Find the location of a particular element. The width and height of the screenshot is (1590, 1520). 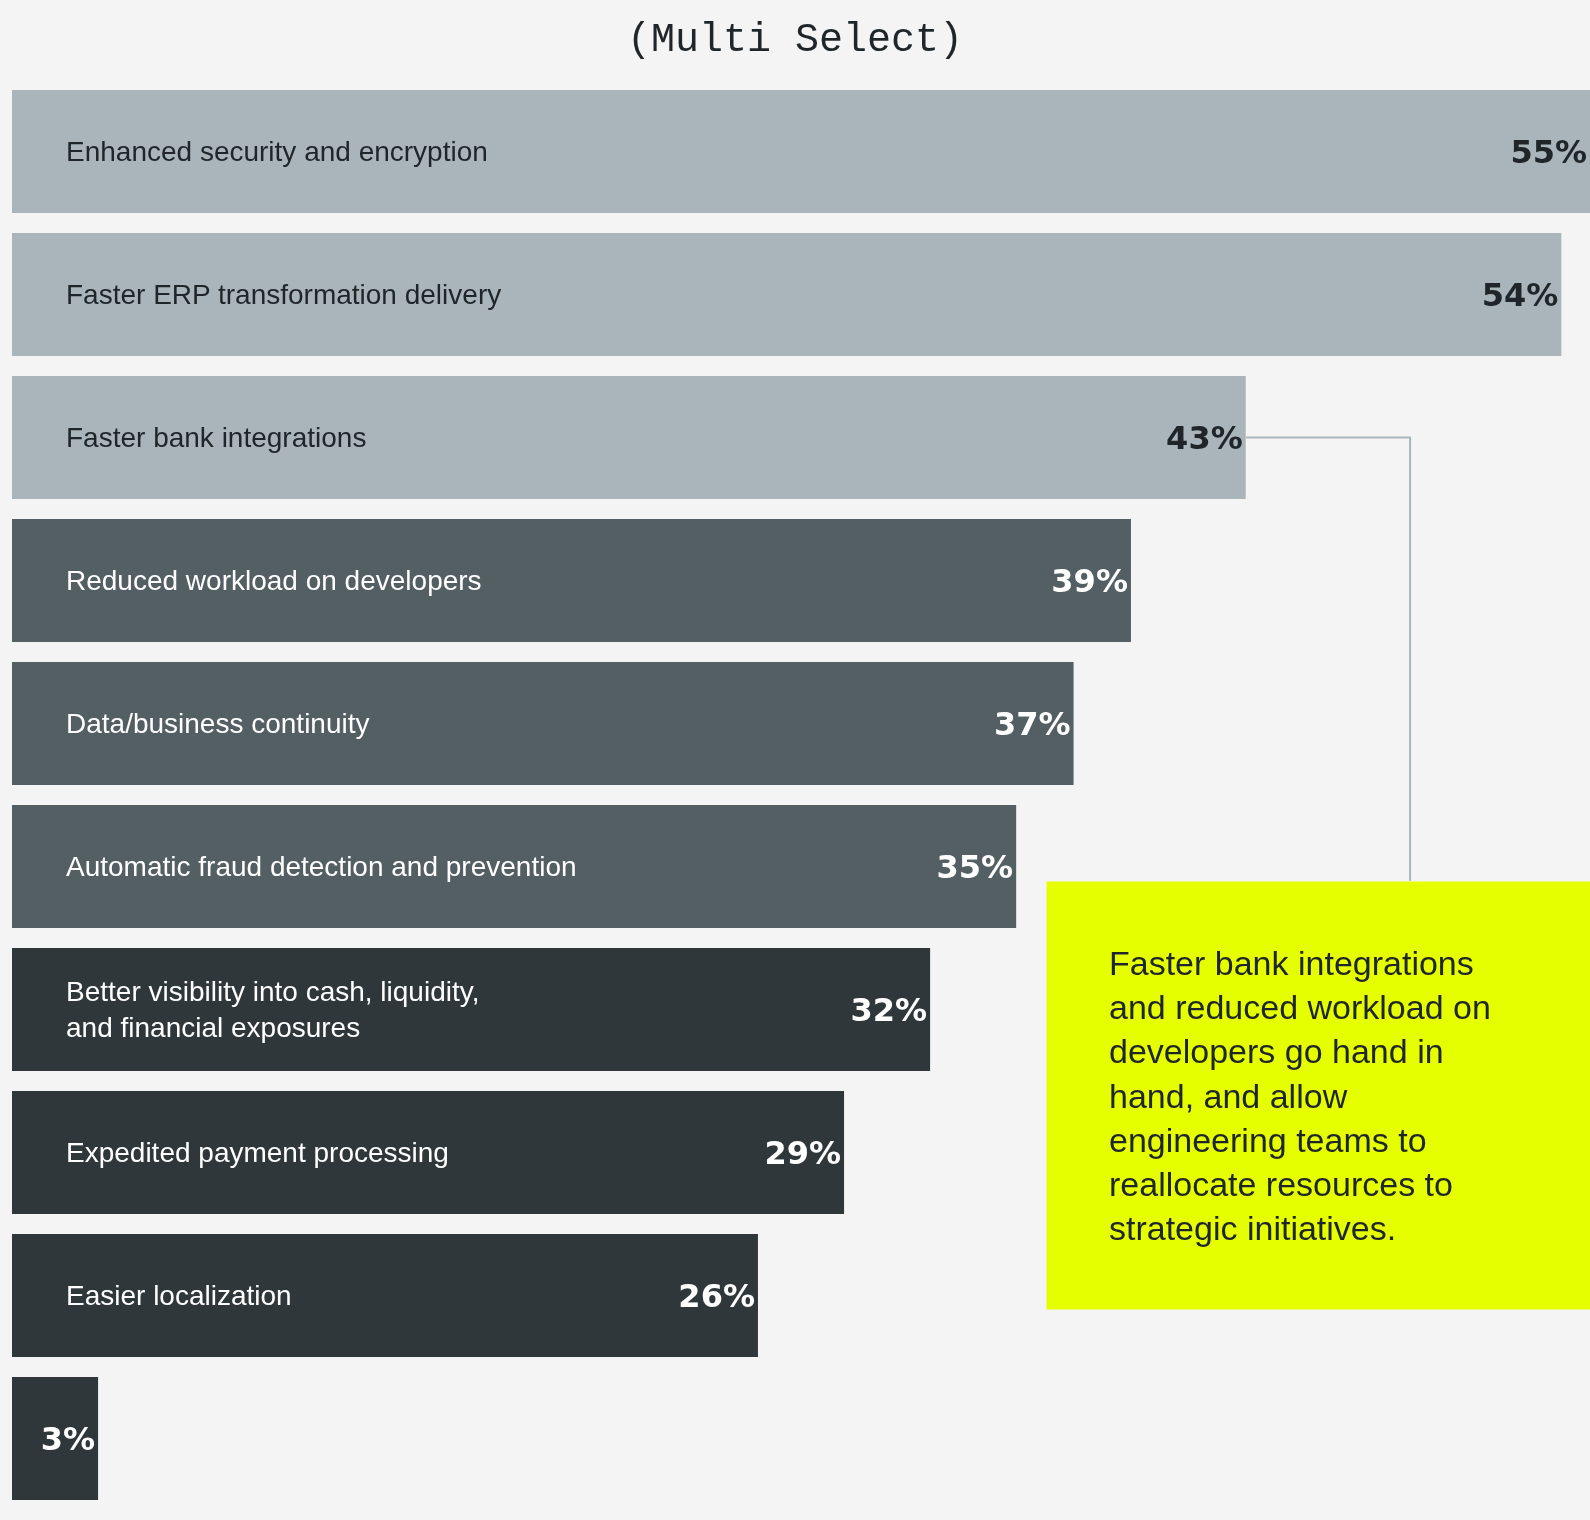

data-label: 35% is located at coordinates (975, 866).